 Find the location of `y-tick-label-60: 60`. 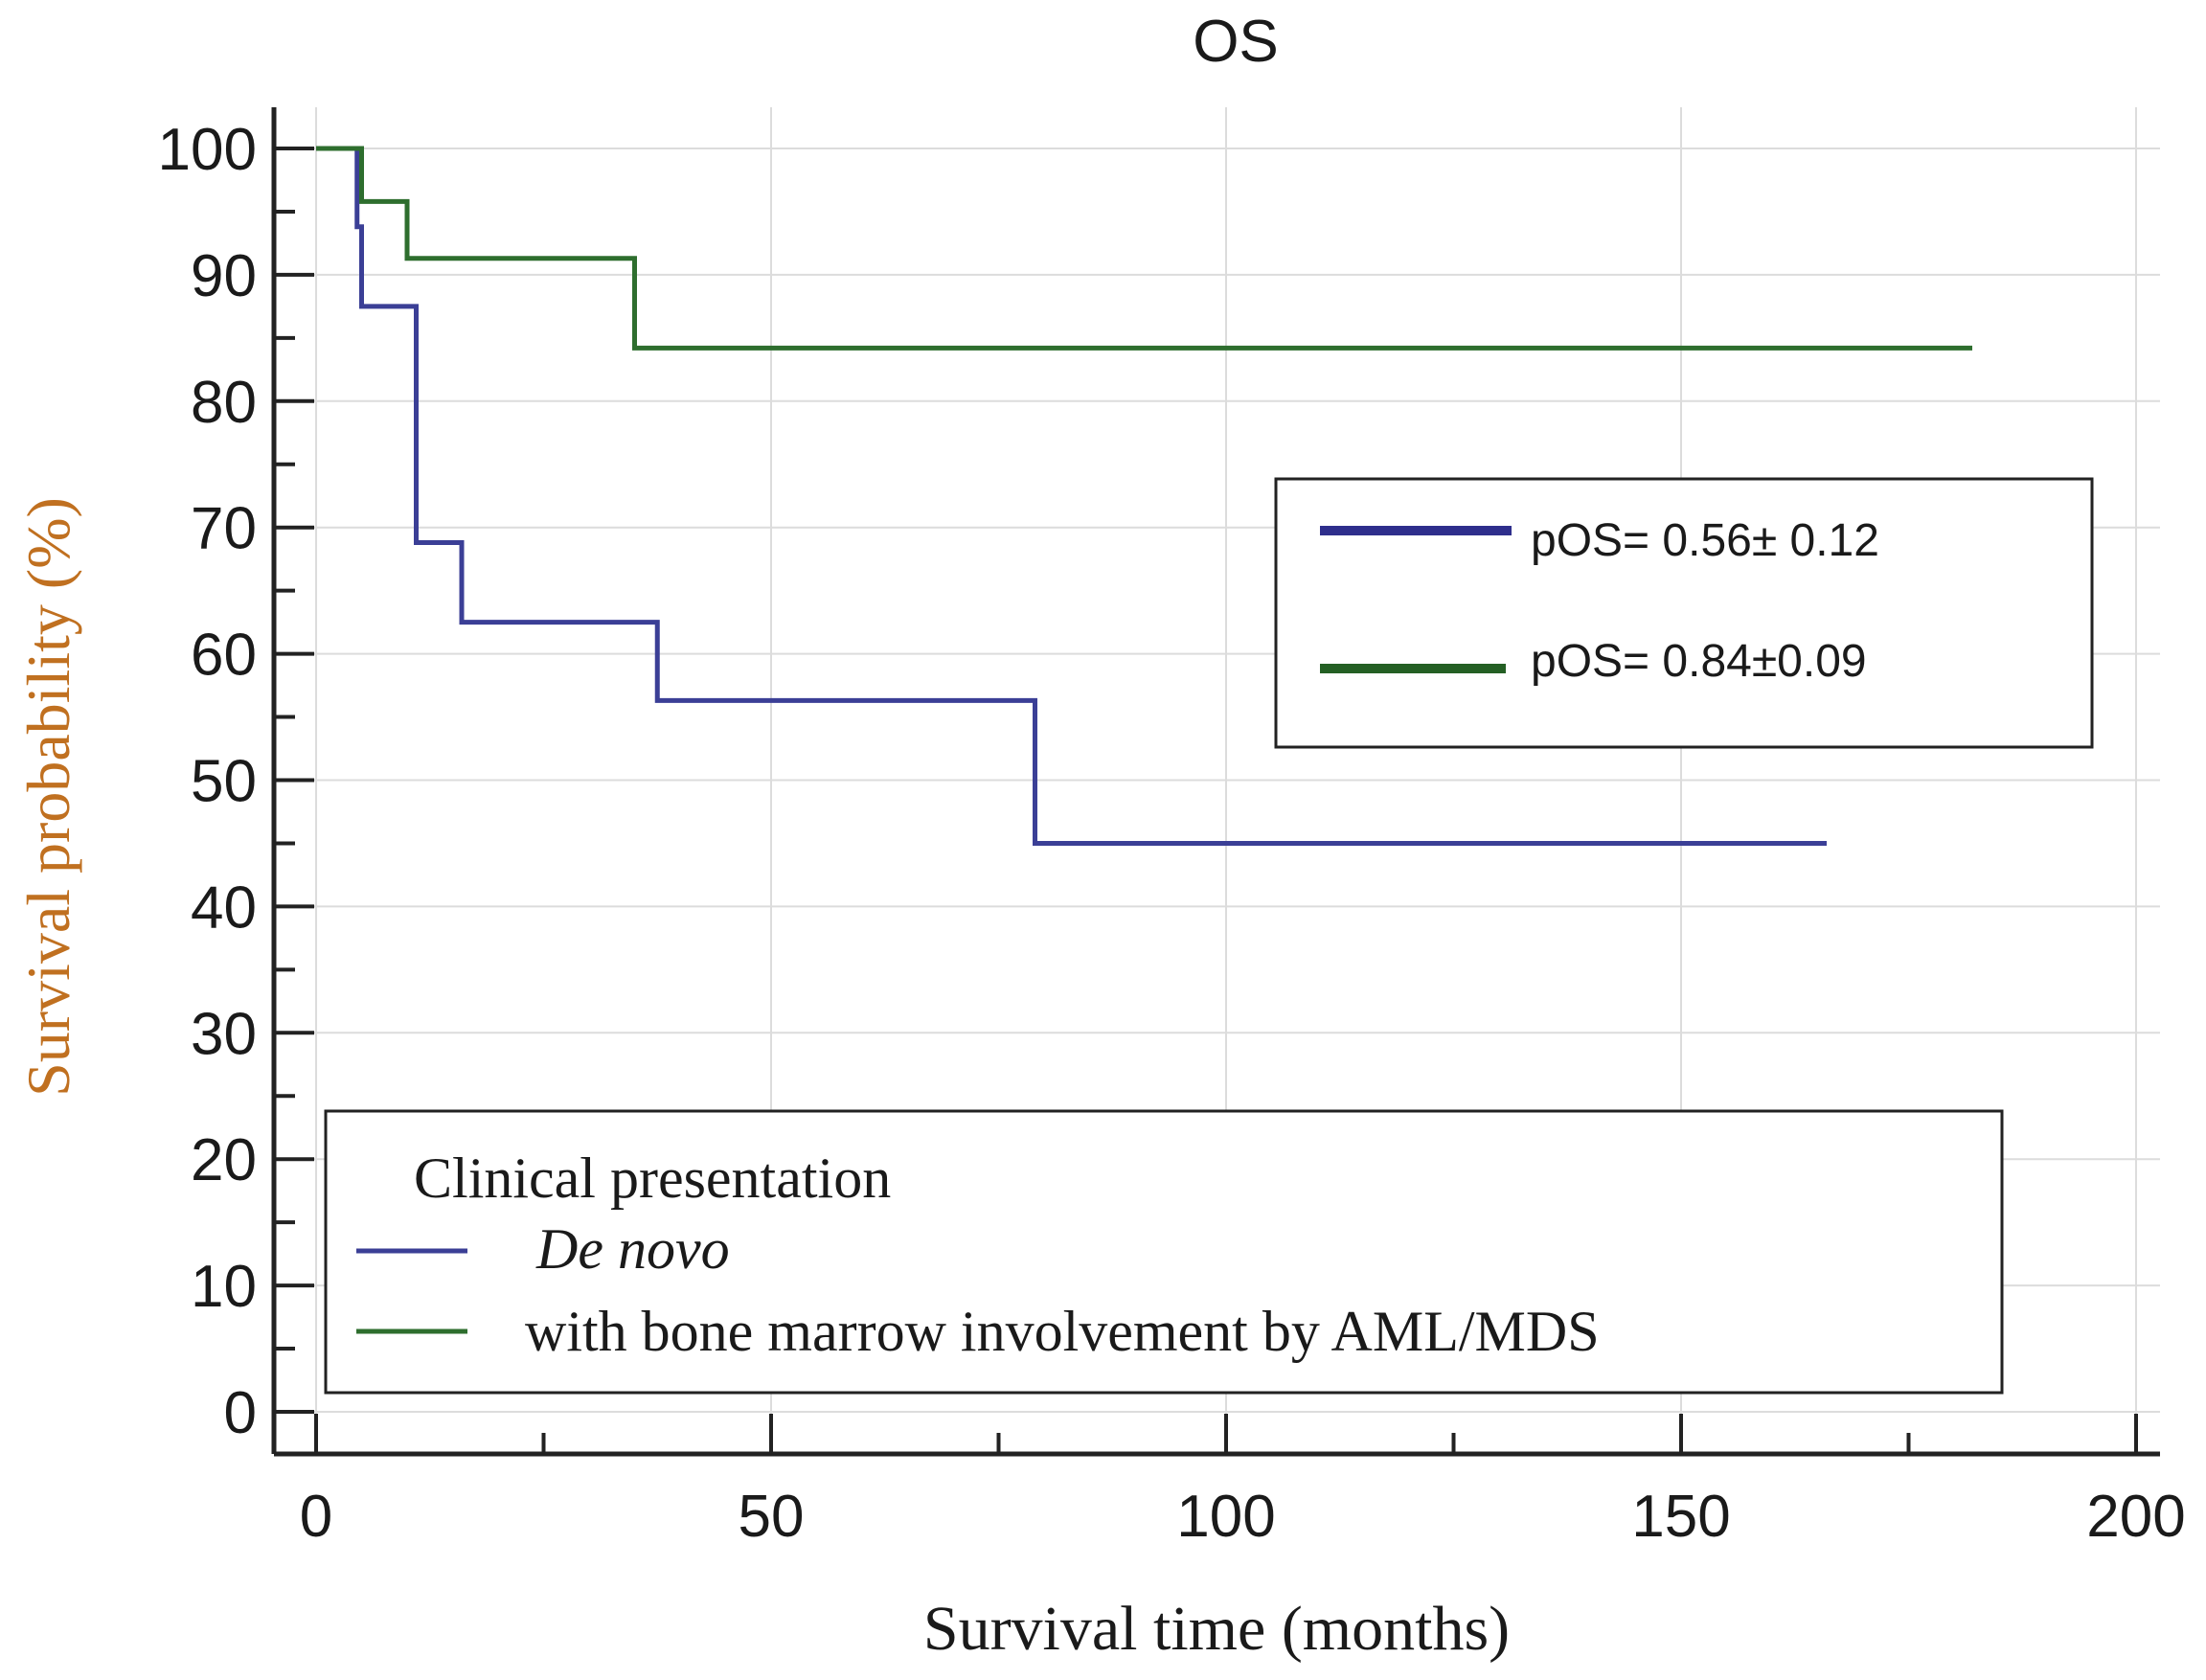

y-tick-label-60: 60 is located at coordinates (224, 656).